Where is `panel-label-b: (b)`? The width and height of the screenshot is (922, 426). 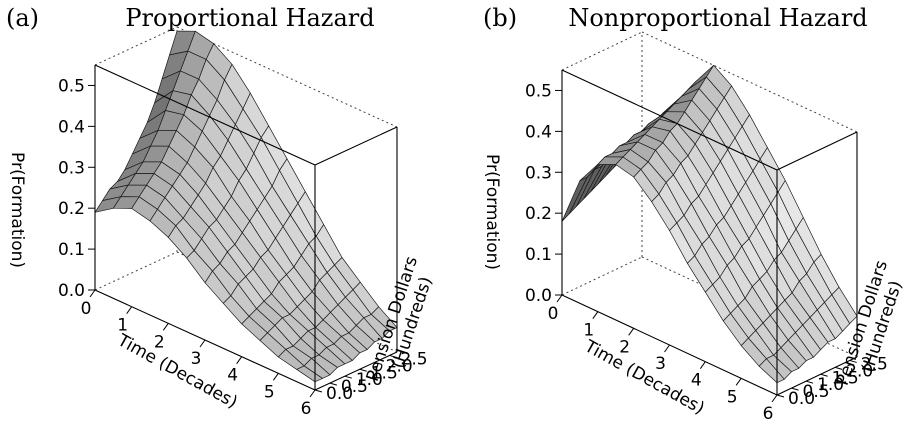
panel-label-b: (b) is located at coordinates (500, 18).